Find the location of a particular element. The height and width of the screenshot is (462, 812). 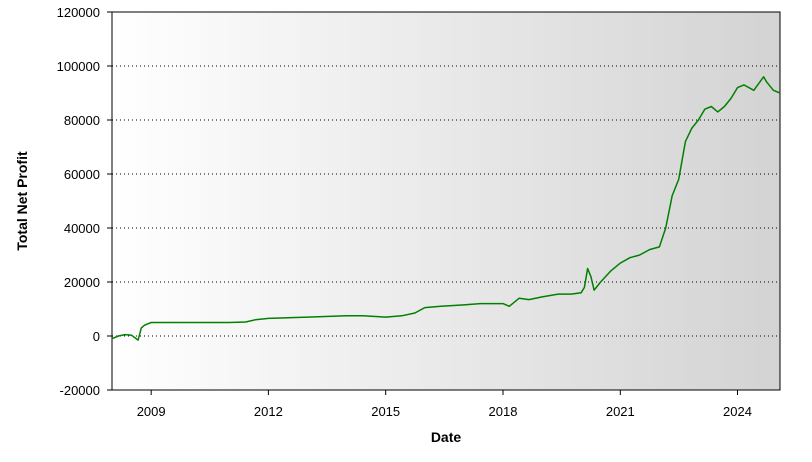

y-tick-label: 20000 is located at coordinates (82, 282).